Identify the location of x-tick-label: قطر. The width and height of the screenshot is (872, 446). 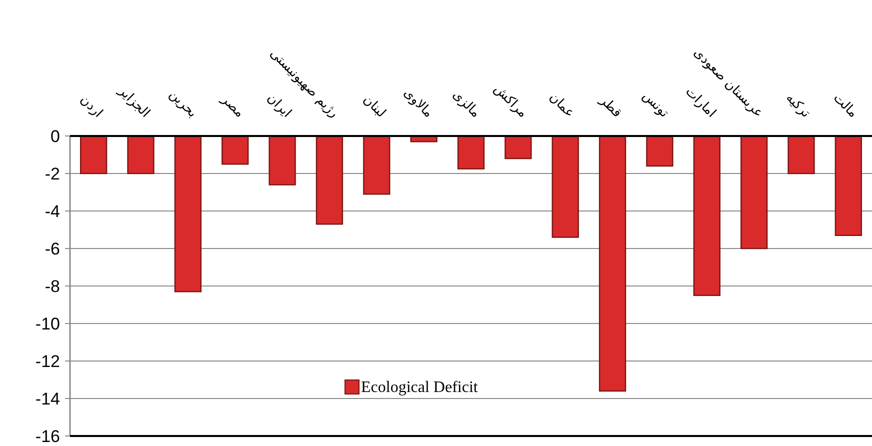
(610, 106).